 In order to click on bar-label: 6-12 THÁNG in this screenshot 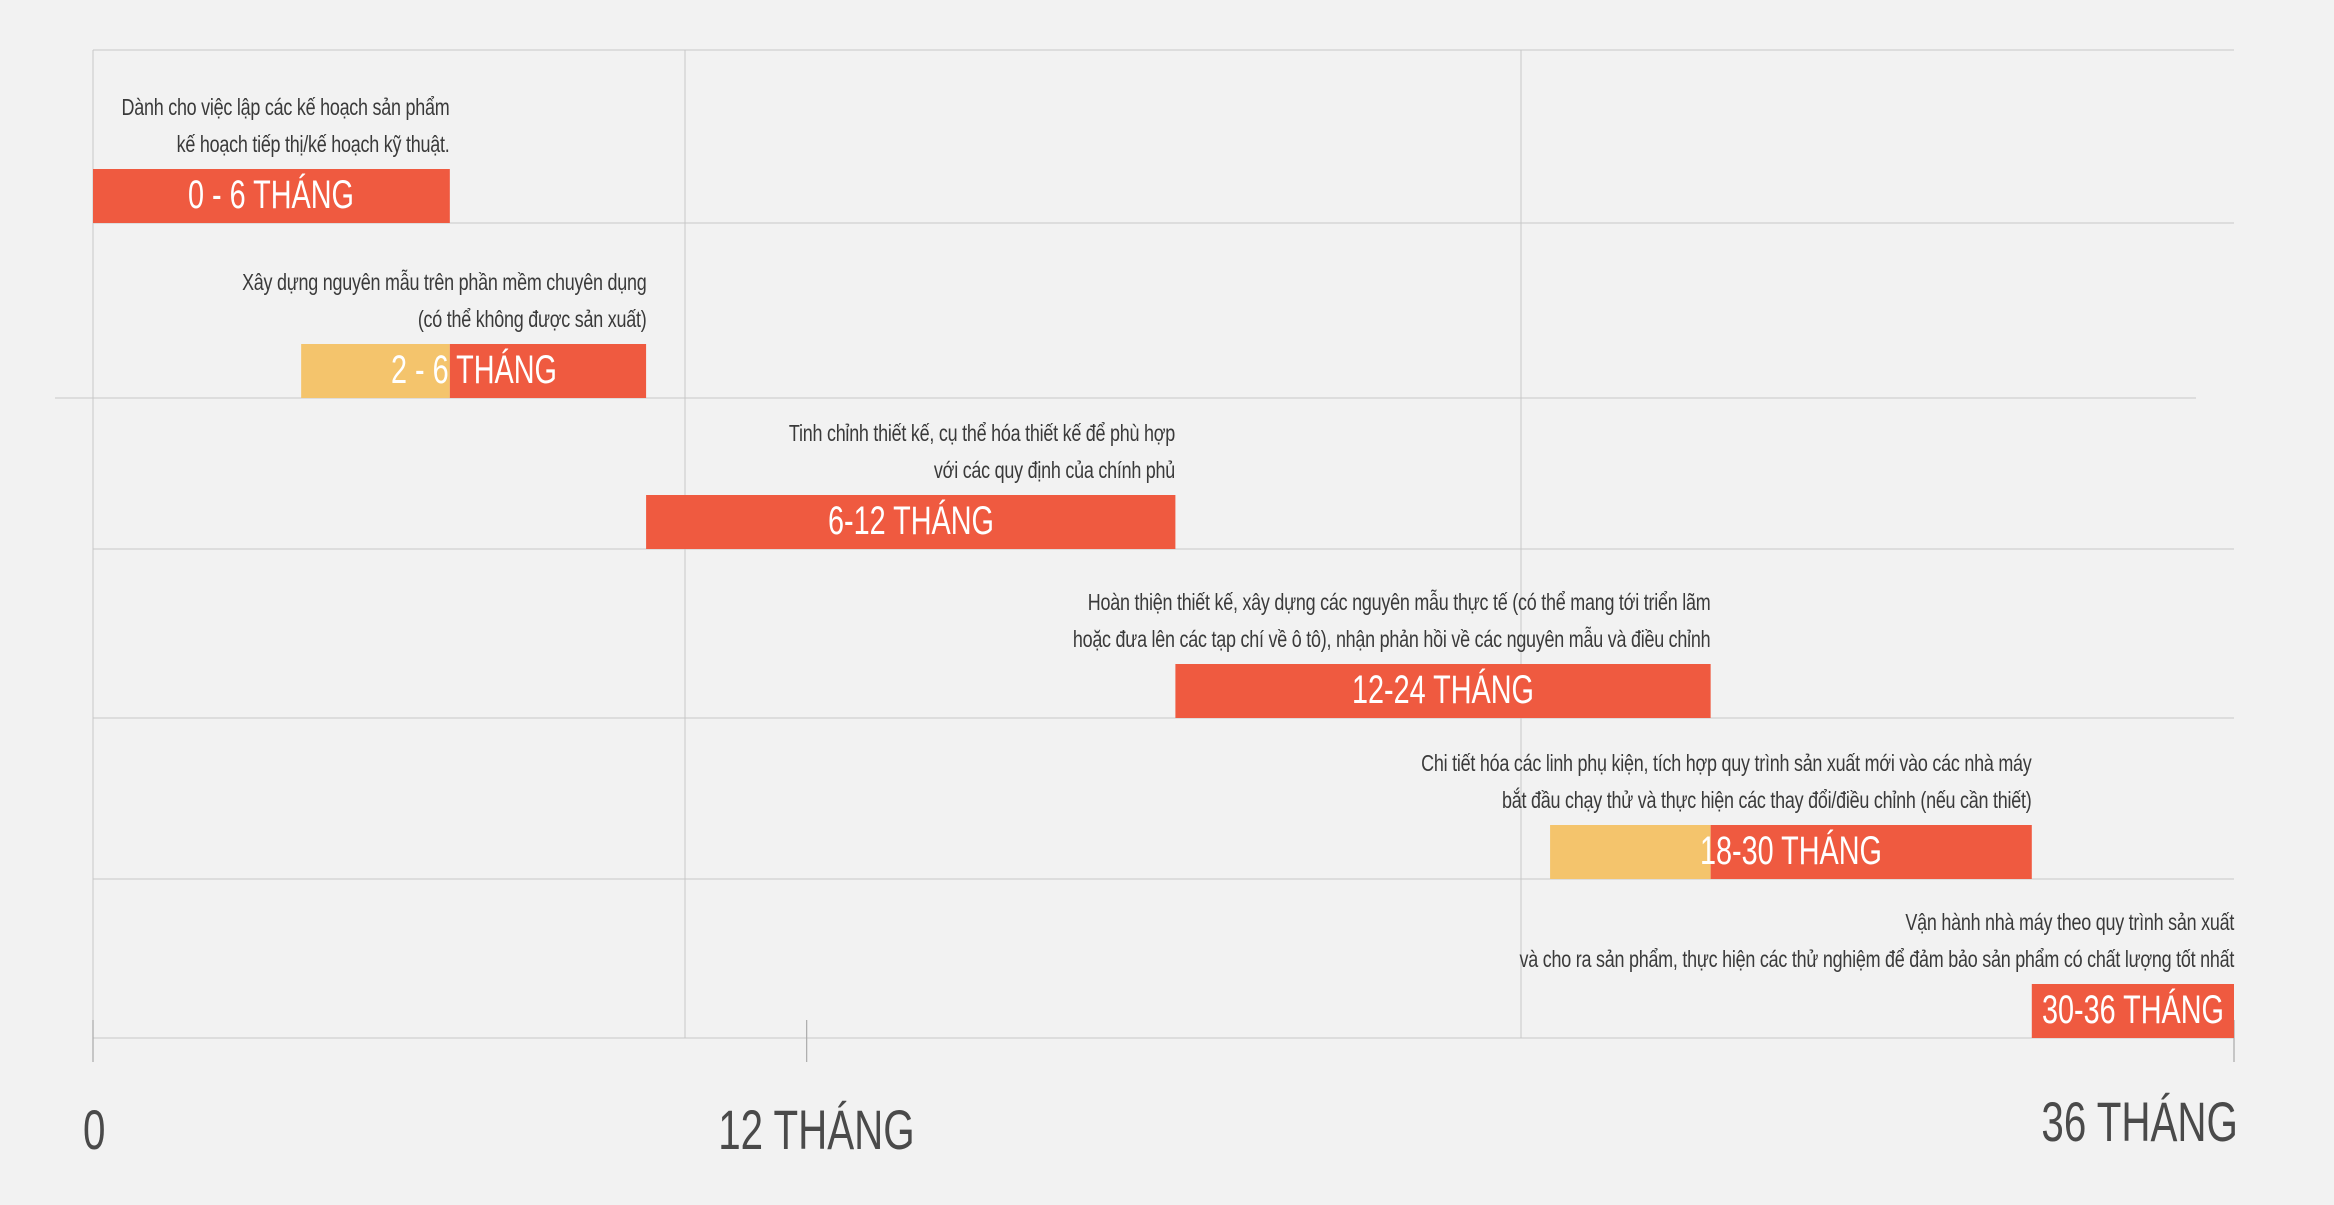, I will do `click(910, 521)`.